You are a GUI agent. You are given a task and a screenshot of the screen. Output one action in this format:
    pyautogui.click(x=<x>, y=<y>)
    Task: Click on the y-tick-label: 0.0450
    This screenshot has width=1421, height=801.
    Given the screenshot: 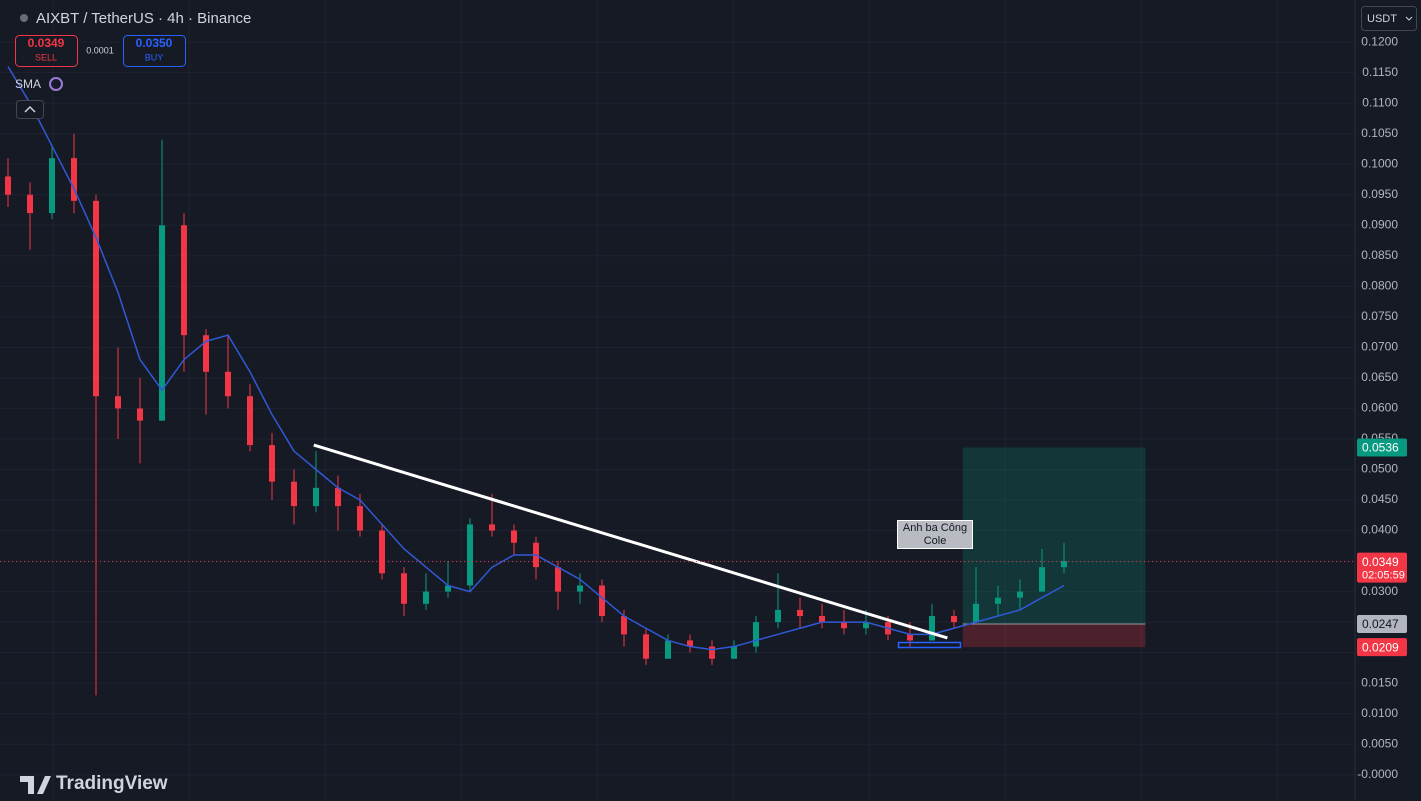 What is the action you would take?
    pyautogui.click(x=1379, y=499)
    